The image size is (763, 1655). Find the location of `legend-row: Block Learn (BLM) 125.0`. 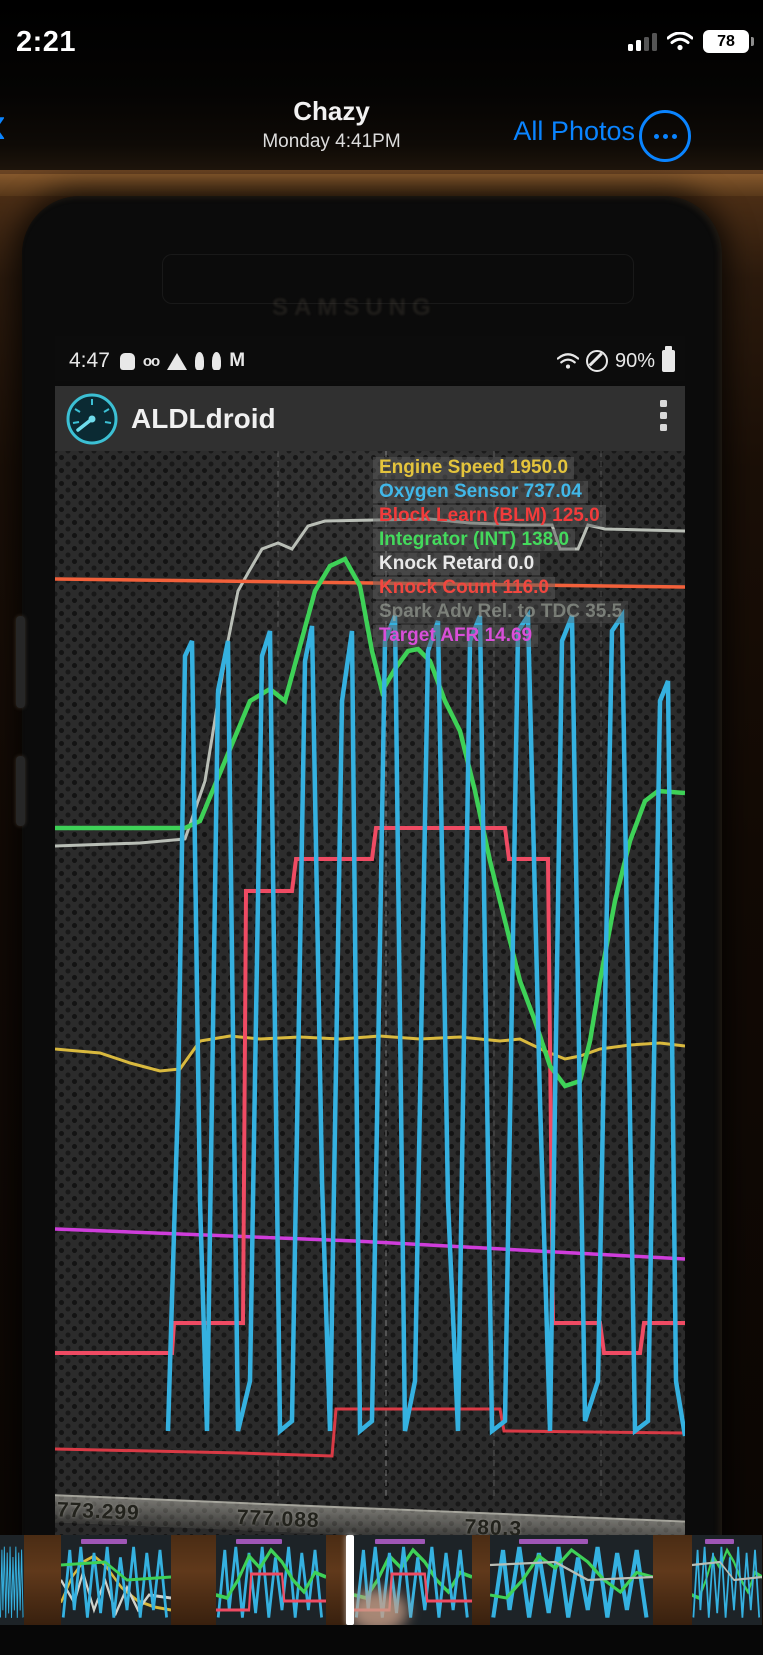

legend-row: Block Learn (BLM) 125.0 is located at coordinates (489, 516).